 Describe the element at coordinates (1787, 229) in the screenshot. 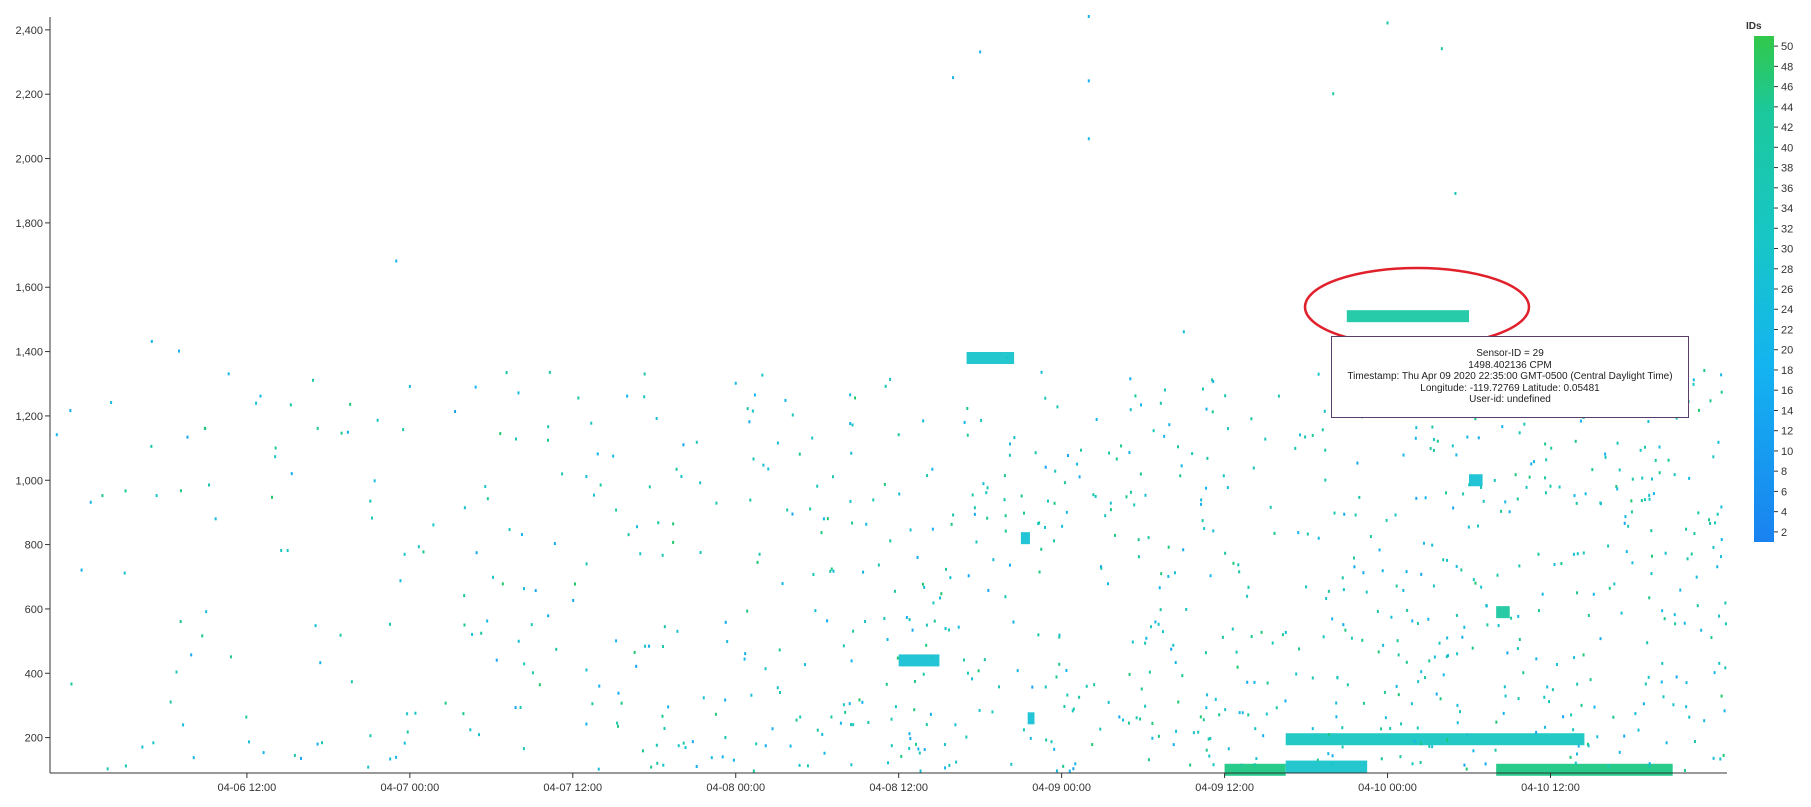

I see `legend-tick-label: 32` at that location.